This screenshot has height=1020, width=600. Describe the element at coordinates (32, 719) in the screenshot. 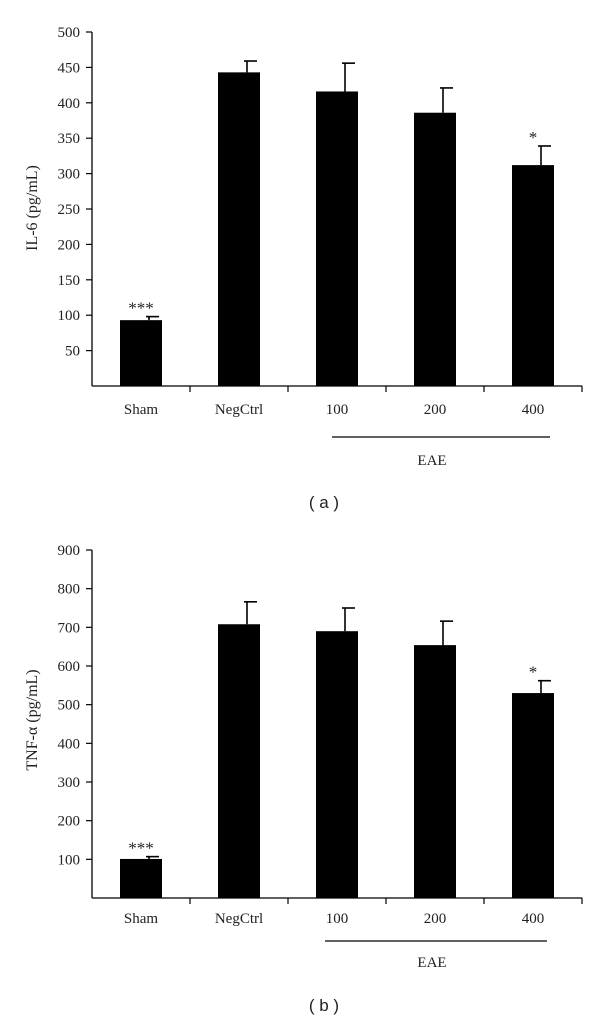

I see `y-axis-label: TNF-α (pg/mL)` at that location.